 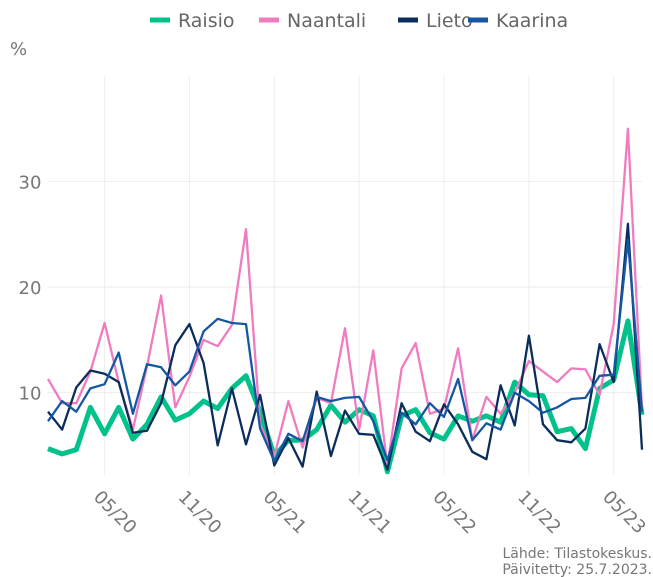 I want to click on x-tick-label: 11/22, so click(x=539, y=513).